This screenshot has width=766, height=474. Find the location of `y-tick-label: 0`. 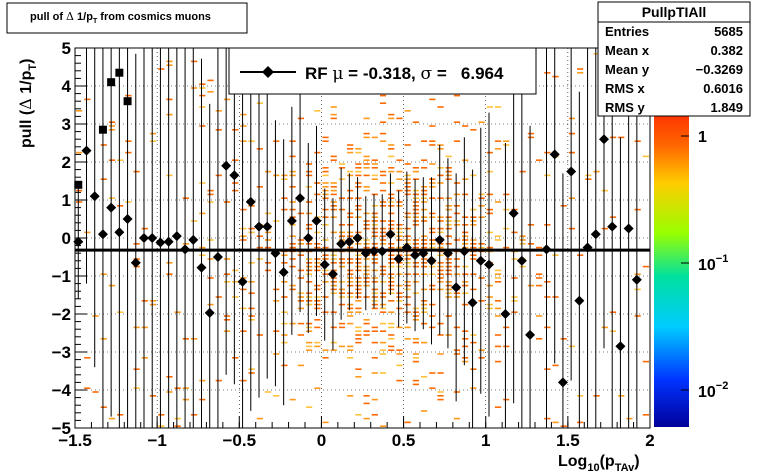

y-tick-label: 0 is located at coordinates (66, 238).